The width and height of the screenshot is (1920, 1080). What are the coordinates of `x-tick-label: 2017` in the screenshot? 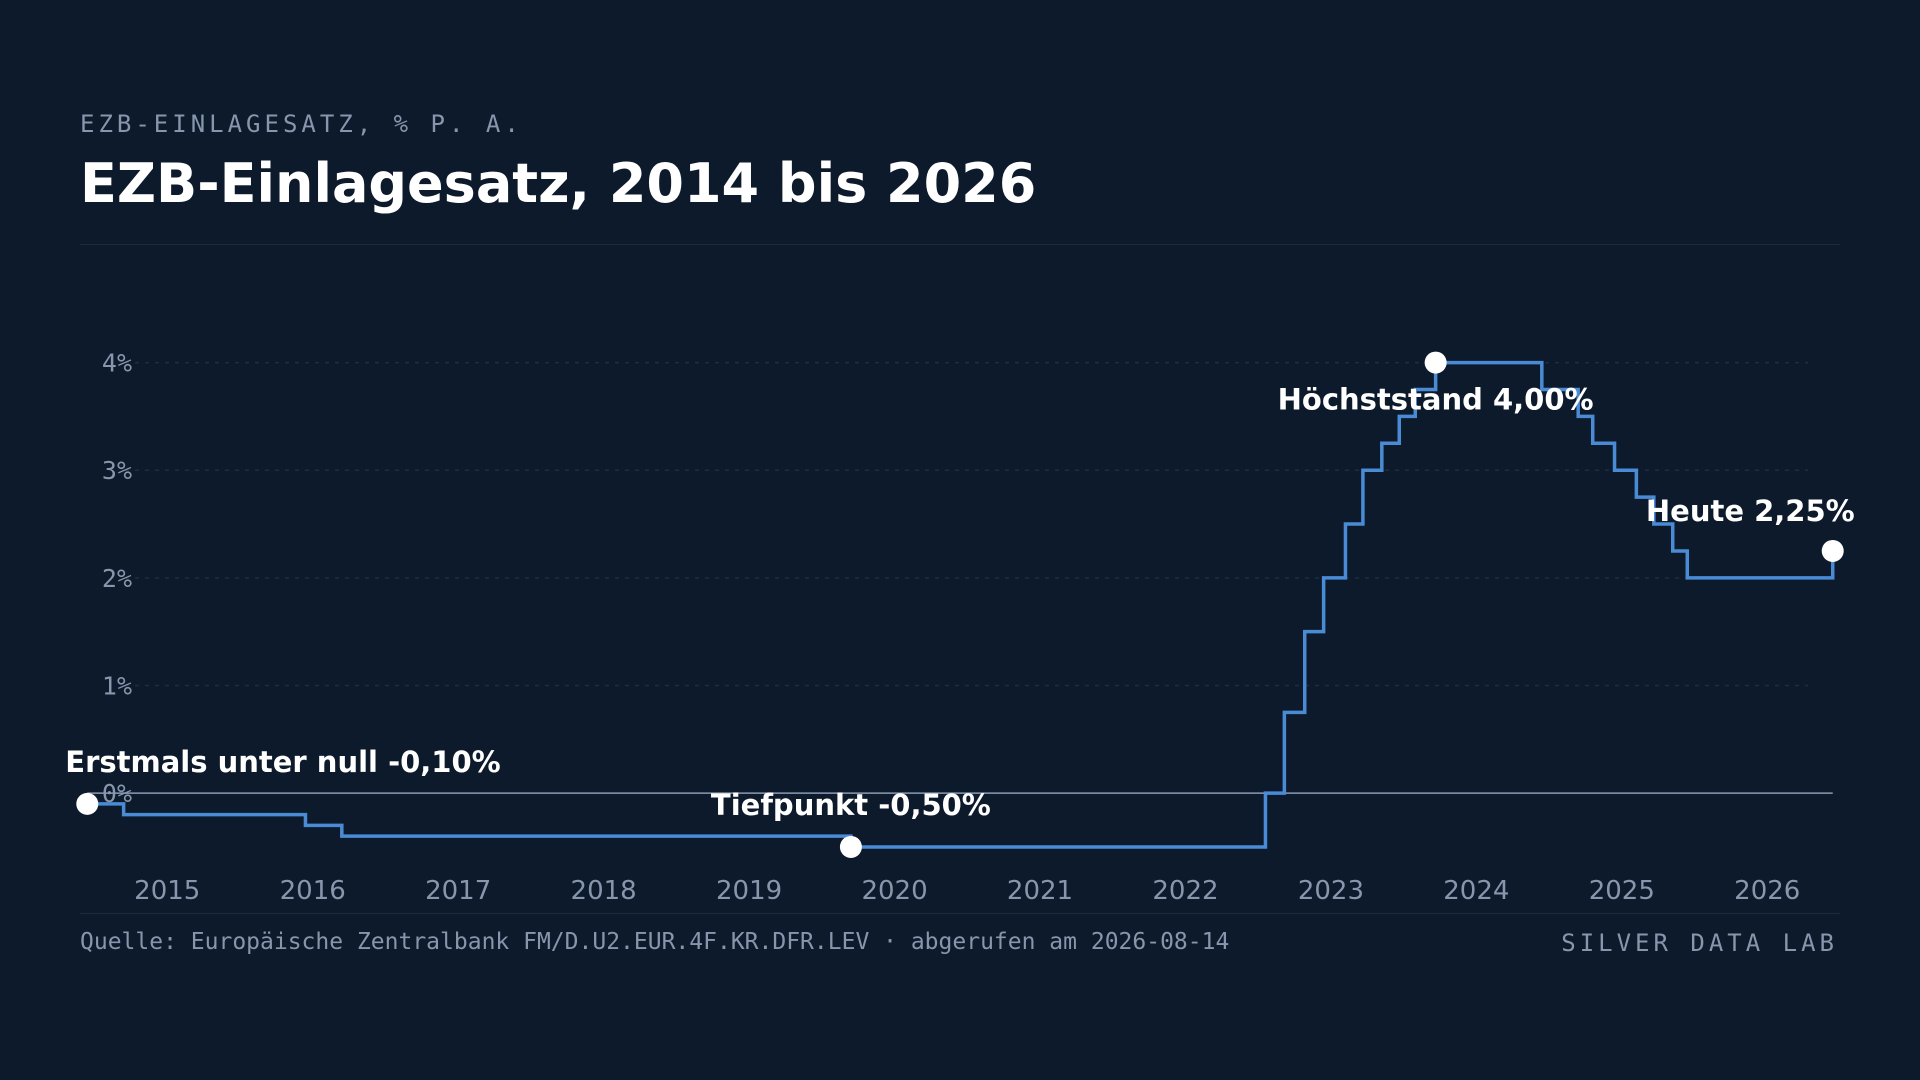 It's located at (458, 891).